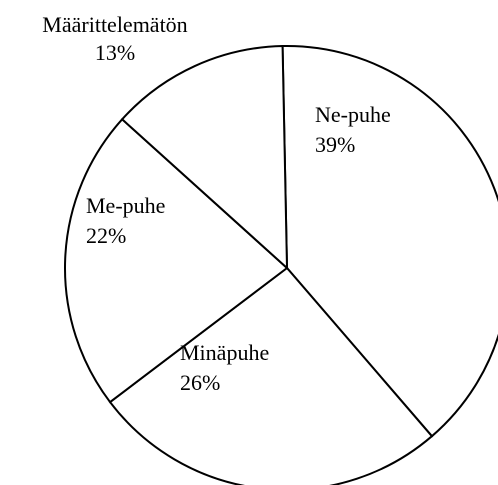 The width and height of the screenshot is (498, 485). I want to click on slice-value-label: 39%, so click(335, 144).